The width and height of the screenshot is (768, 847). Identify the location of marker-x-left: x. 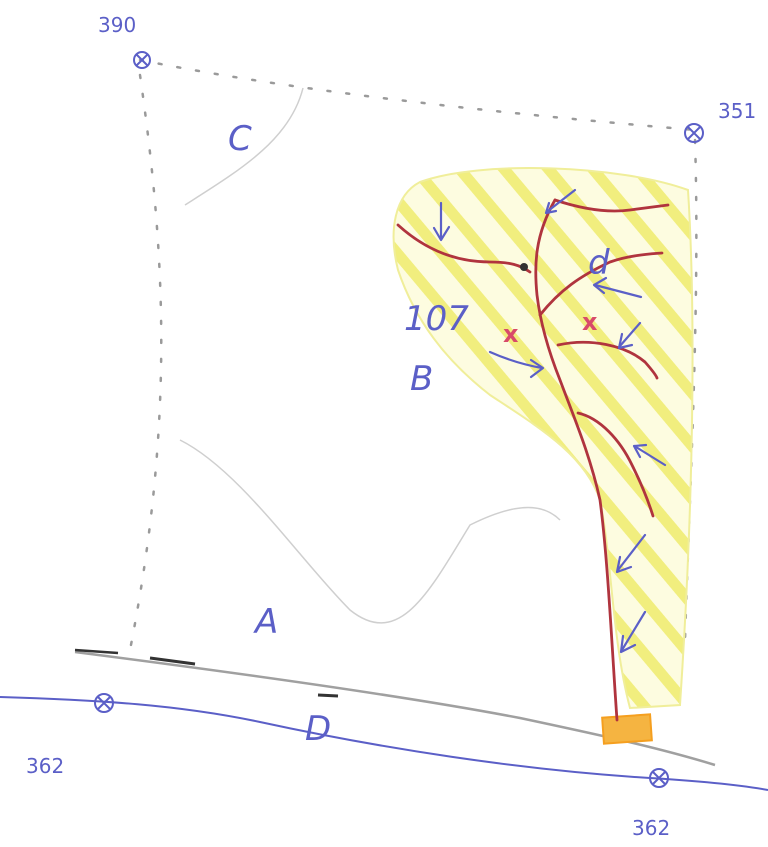
(511, 334).